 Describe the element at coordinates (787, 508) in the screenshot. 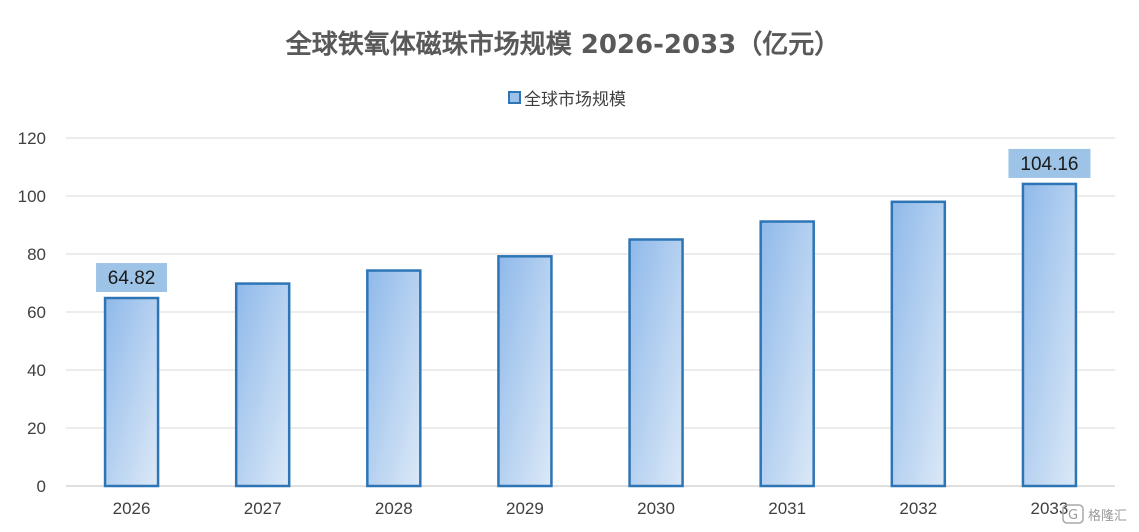

I see `x-tick-label: 2031` at that location.